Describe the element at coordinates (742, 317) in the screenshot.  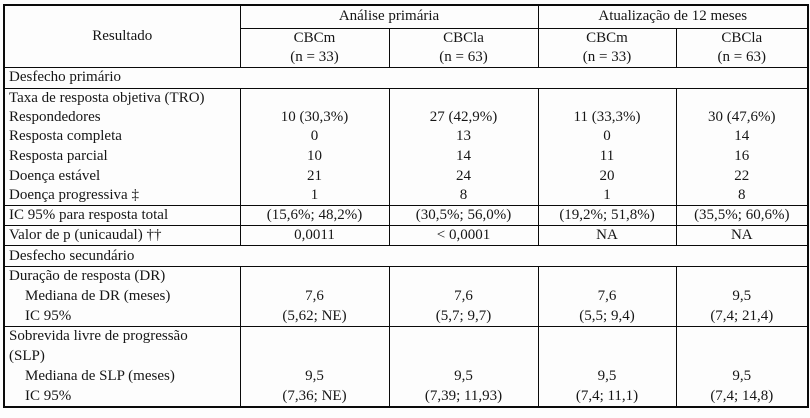
I see `cell-value: (7,4; 21,4)` at that location.